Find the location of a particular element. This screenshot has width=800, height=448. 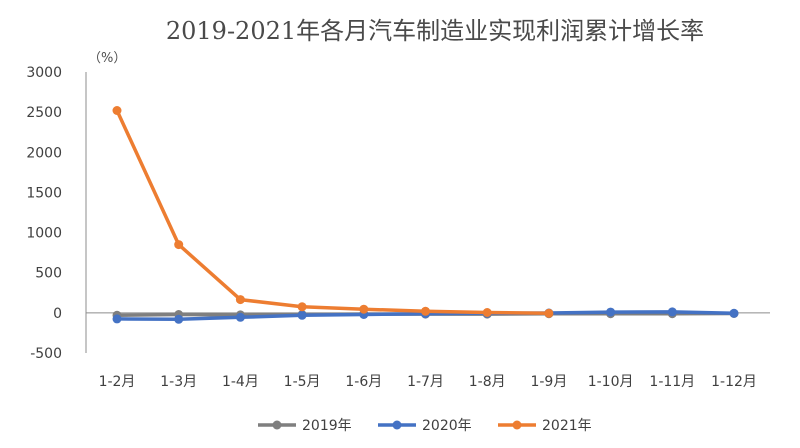

y-tick-label: 500 is located at coordinates (48, 274).